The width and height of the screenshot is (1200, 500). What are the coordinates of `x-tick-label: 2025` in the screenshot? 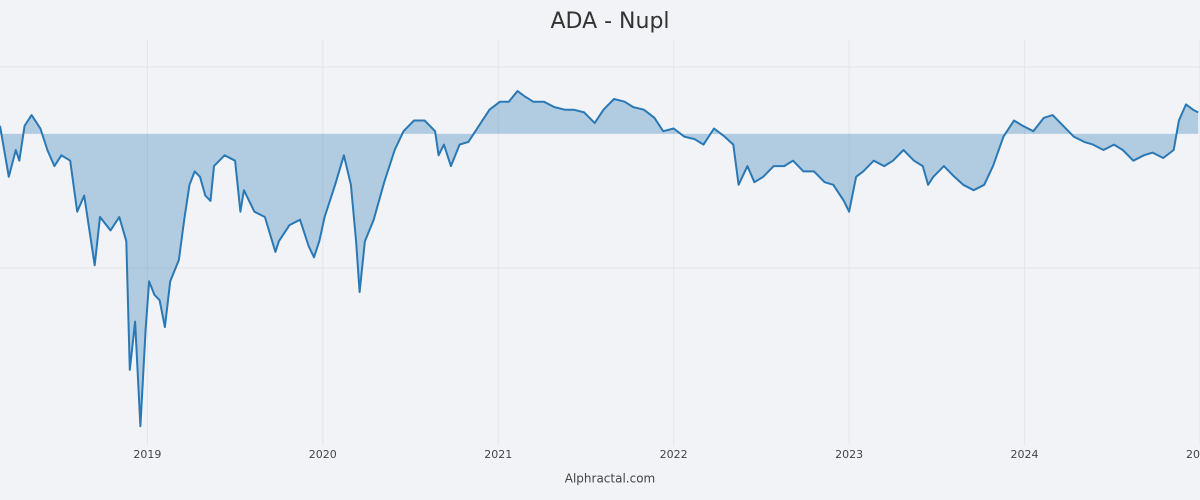 It's located at (1193, 454).